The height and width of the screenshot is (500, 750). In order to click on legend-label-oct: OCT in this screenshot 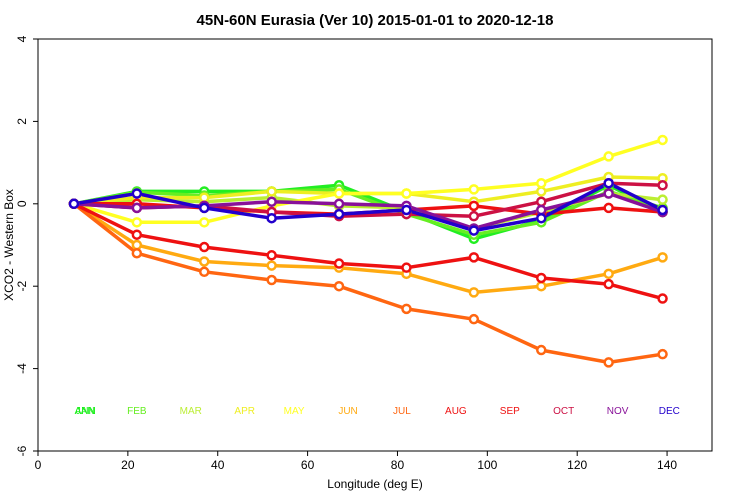, I will do `click(563, 411)`.